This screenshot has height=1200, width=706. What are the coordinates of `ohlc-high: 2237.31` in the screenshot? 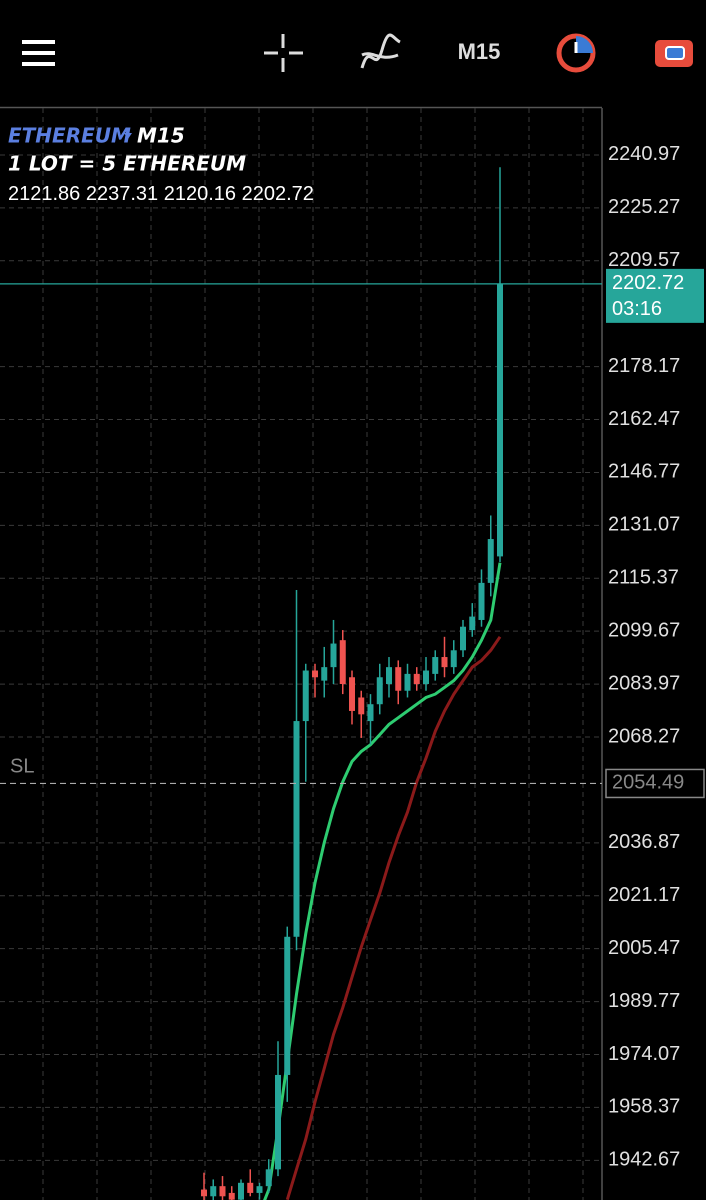 It's located at (122, 194).